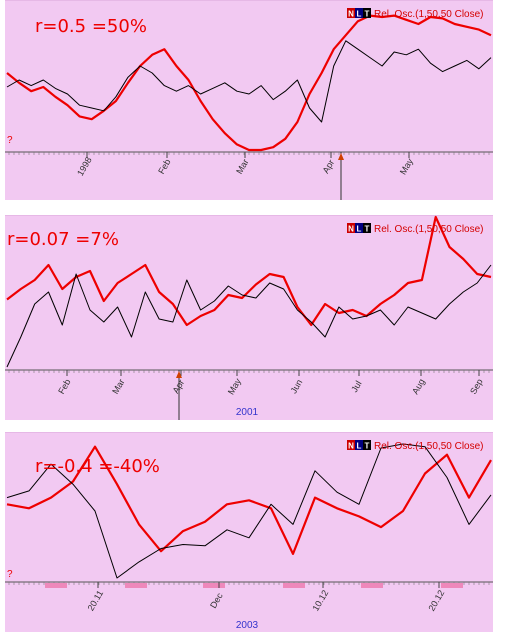  What do you see at coordinates (97, 466) in the screenshot?
I see `correlation-annotation: r=-0.4 =-40%` at bounding box center [97, 466].